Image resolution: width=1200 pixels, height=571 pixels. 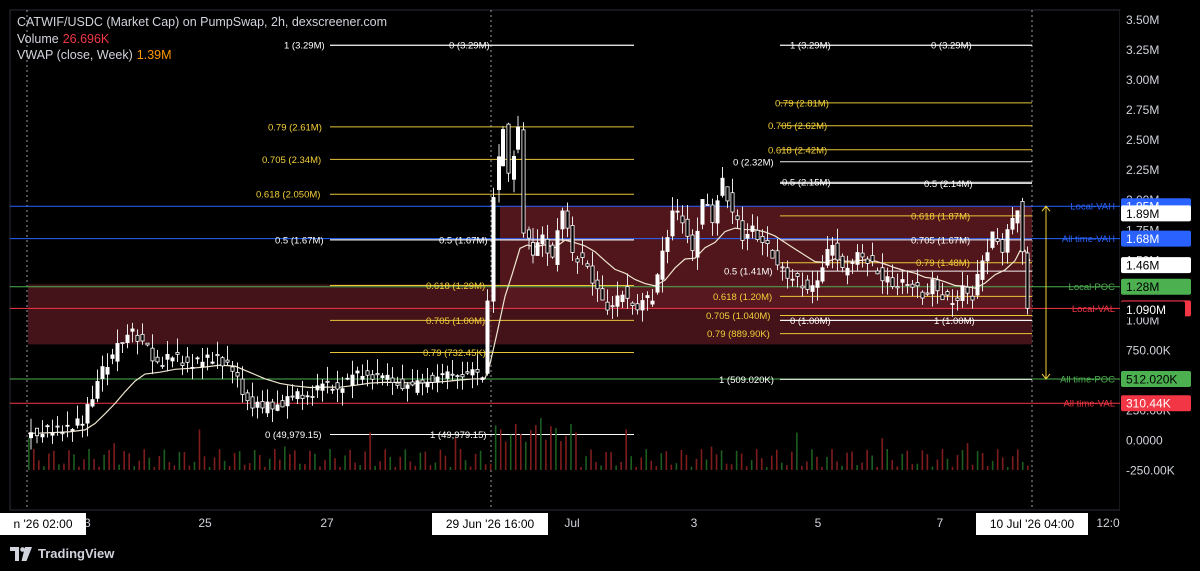 I want to click on tradingview-label: TradingView, so click(x=76, y=553).